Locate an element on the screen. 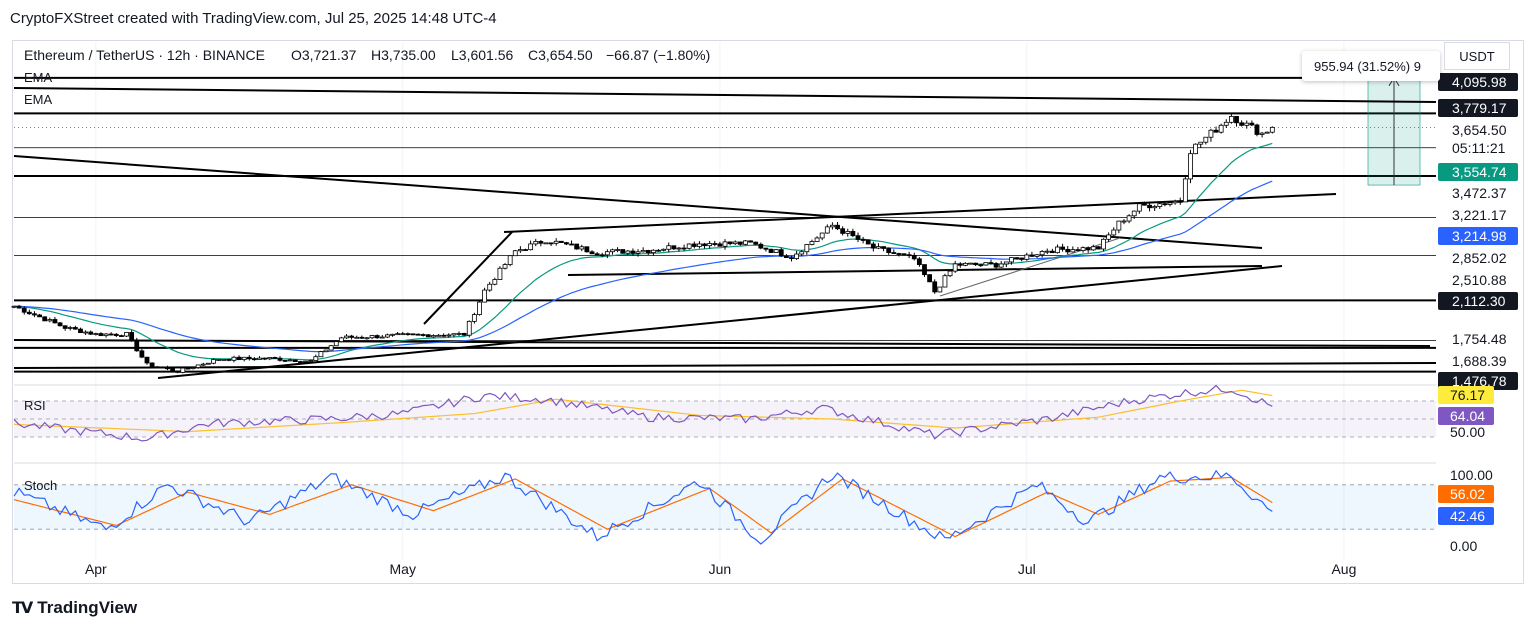 This screenshot has width=1536, height=631. price-scale-label: 2,852.02 is located at coordinates (1479, 258).